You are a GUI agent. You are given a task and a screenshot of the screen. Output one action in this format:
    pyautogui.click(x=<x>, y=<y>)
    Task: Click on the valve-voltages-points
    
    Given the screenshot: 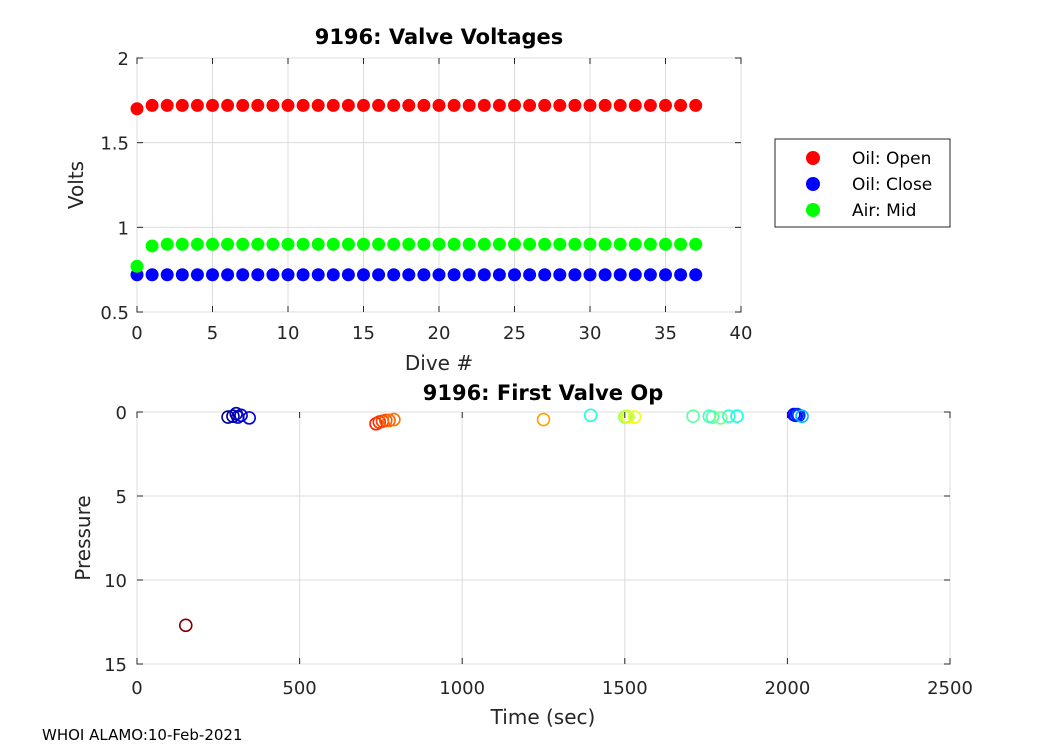 What is the action you would take?
    pyautogui.click(x=416, y=190)
    